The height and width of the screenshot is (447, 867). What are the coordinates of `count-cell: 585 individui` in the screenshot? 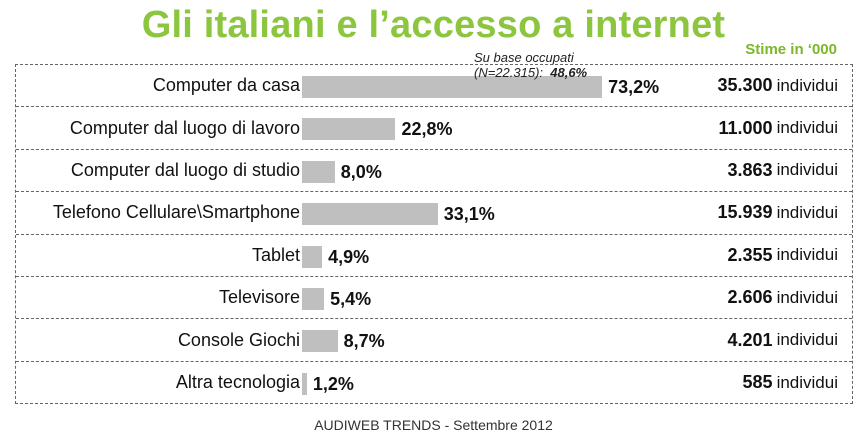 It's located at (790, 383).